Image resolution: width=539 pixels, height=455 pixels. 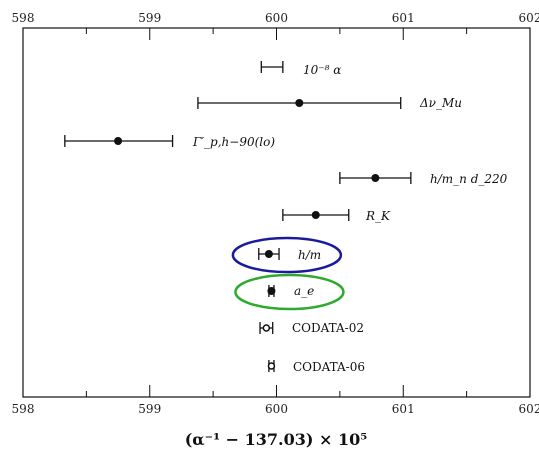 I want to click on series-label: a_e, so click(x=304, y=291).